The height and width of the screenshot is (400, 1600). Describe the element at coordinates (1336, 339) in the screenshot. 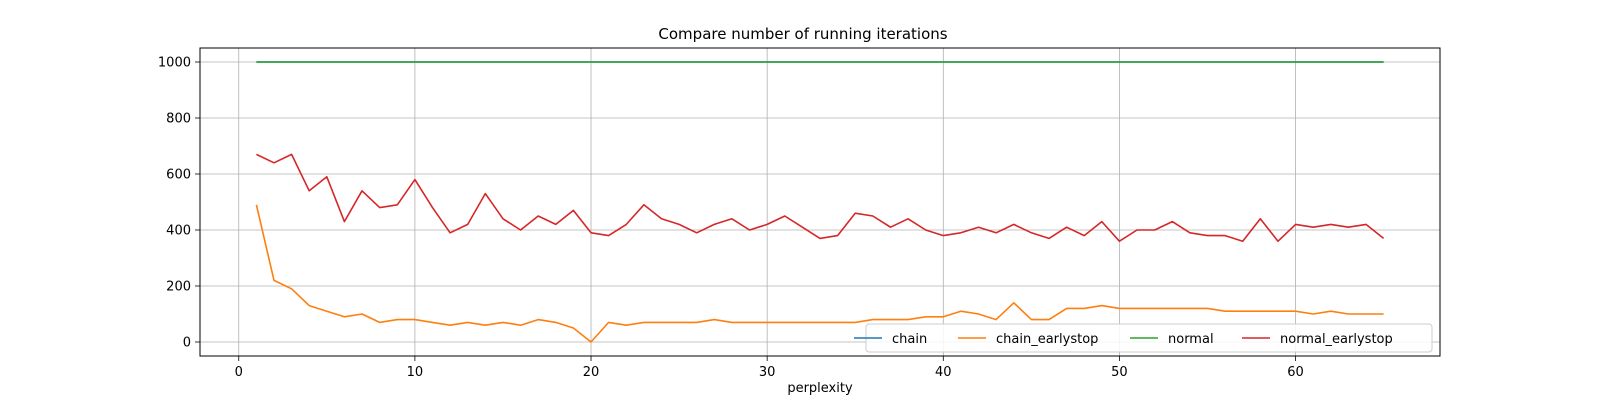

I see `legend-label-normal-earlystop: normal_earlystop` at that location.